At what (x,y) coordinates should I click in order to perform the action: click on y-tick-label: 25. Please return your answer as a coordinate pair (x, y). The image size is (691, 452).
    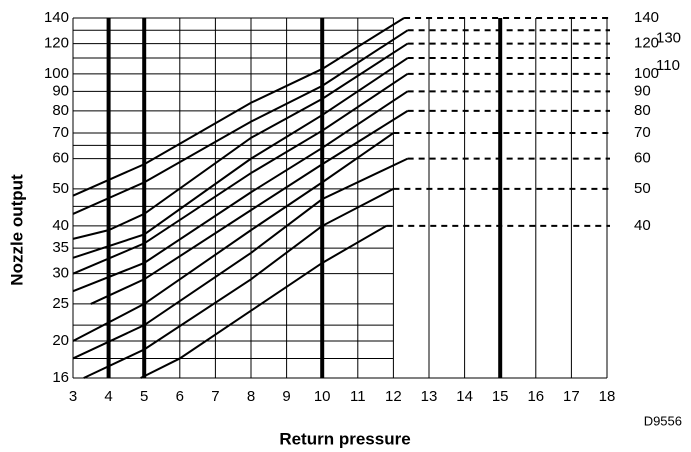
    Looking at the image, I should click on (60, 303).